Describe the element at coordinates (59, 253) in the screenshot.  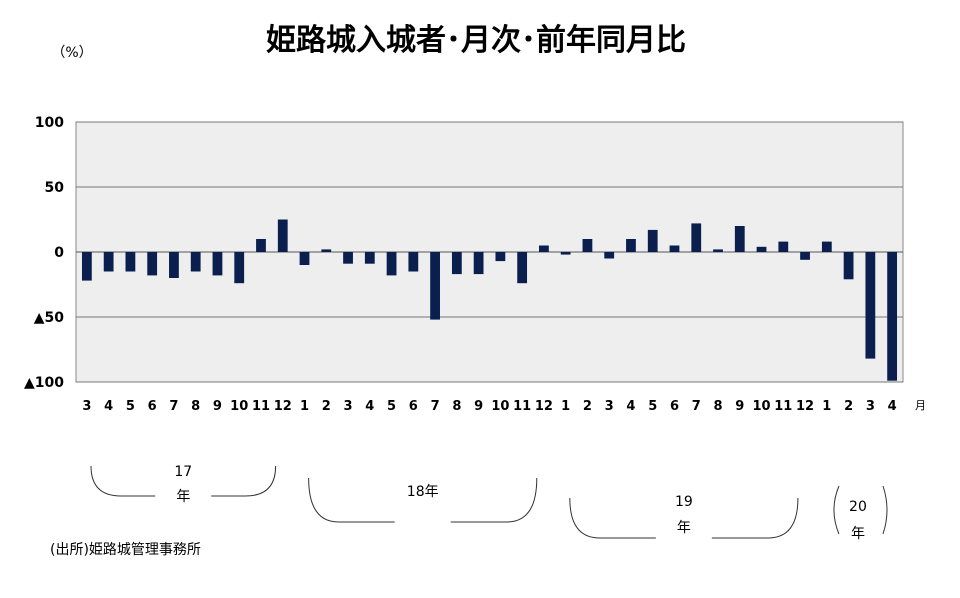
I see `y-tick-label: 0` at that location.